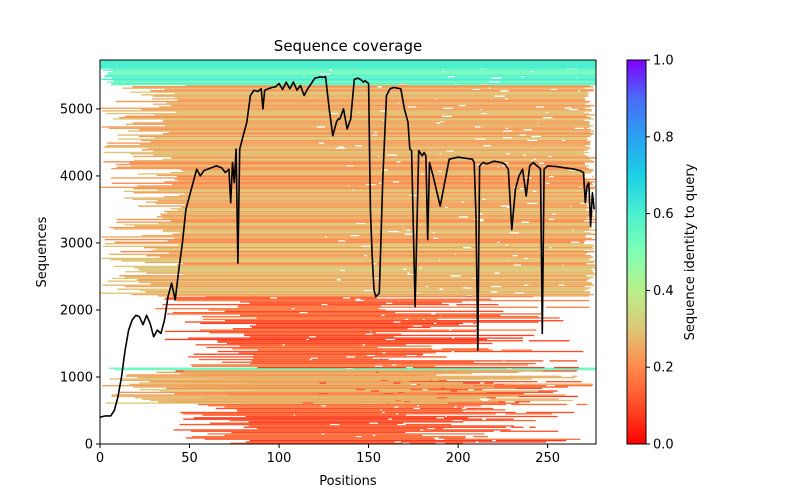  I want to click on y-tick-label: 3000, so click(76, 243).